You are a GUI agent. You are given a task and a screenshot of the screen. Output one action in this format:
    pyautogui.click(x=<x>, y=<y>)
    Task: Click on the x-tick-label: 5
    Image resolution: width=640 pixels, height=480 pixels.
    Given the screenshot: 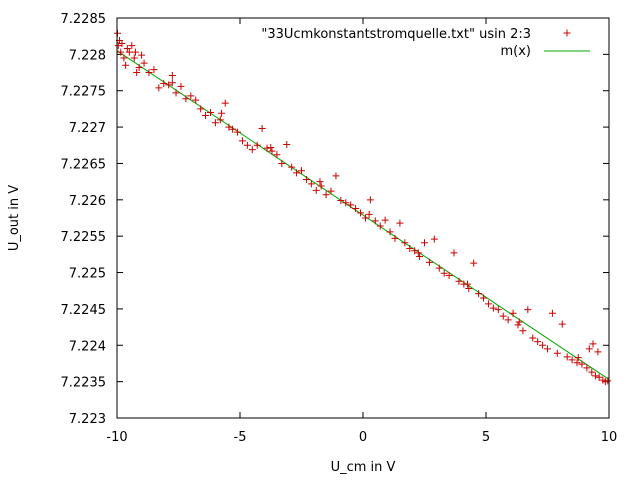 What is the action you would take?
    pyautogui.click(x=486, y=437)
    